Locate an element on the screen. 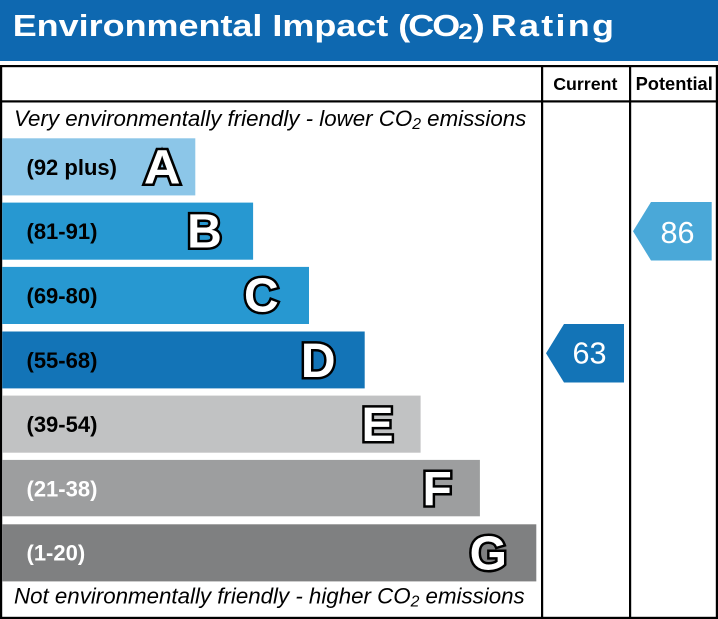 The width and height of the screenshot is (718, 619). svg-text: 63 is located at coordinates (589, 354).